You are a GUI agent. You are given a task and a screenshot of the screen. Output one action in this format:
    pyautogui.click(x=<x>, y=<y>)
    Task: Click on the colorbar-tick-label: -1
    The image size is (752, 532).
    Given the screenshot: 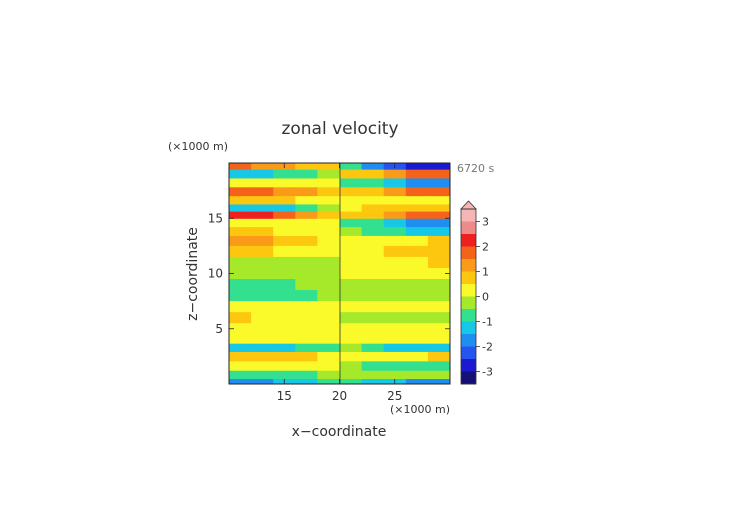 What is the action you would take?
    pyautogui.click(x=487, y=322)
    